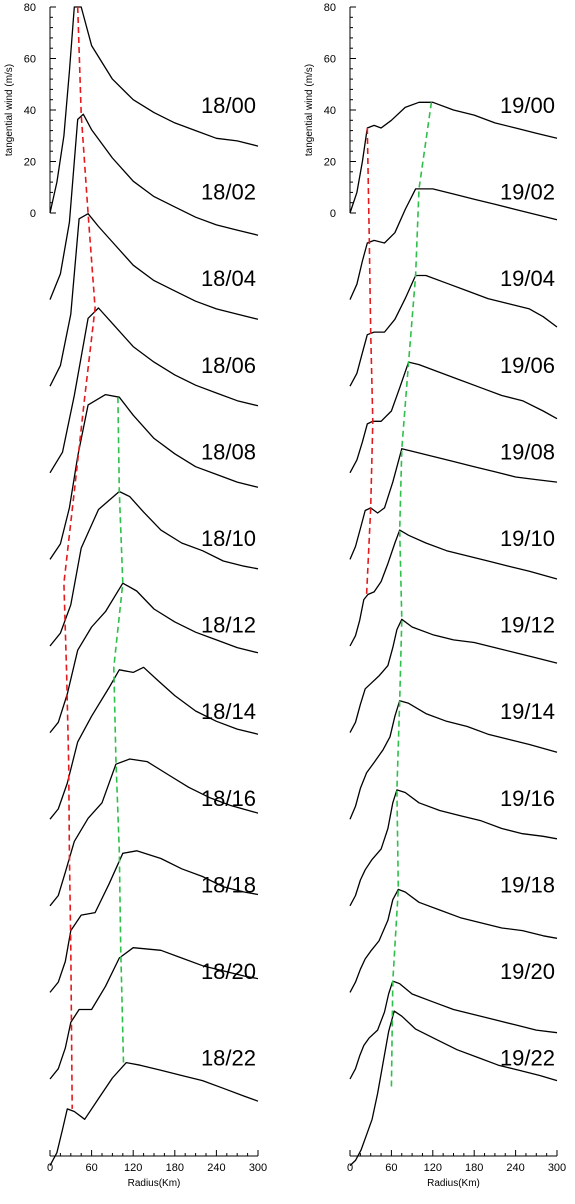 This screenshot has height=1204, width=575. I want to click on time-label: 19/20, so click(527, 971).